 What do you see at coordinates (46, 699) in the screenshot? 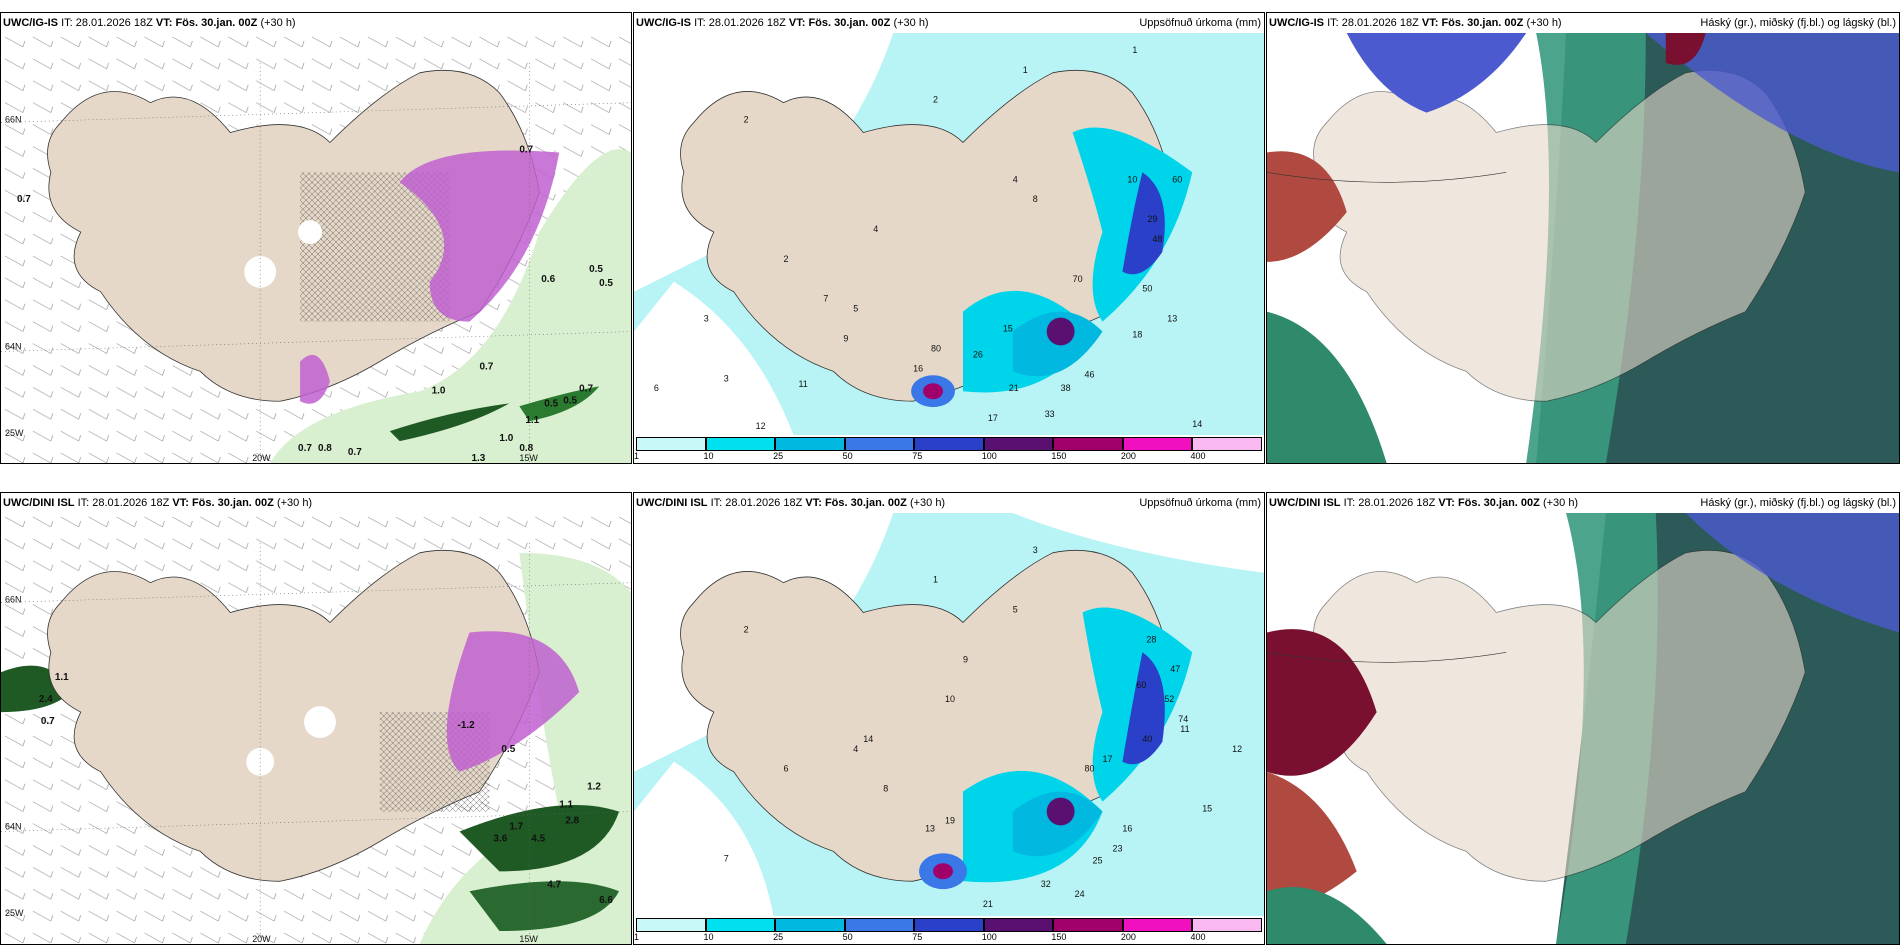
I see `value-label: 2.4` at bounding box center [46, 699].